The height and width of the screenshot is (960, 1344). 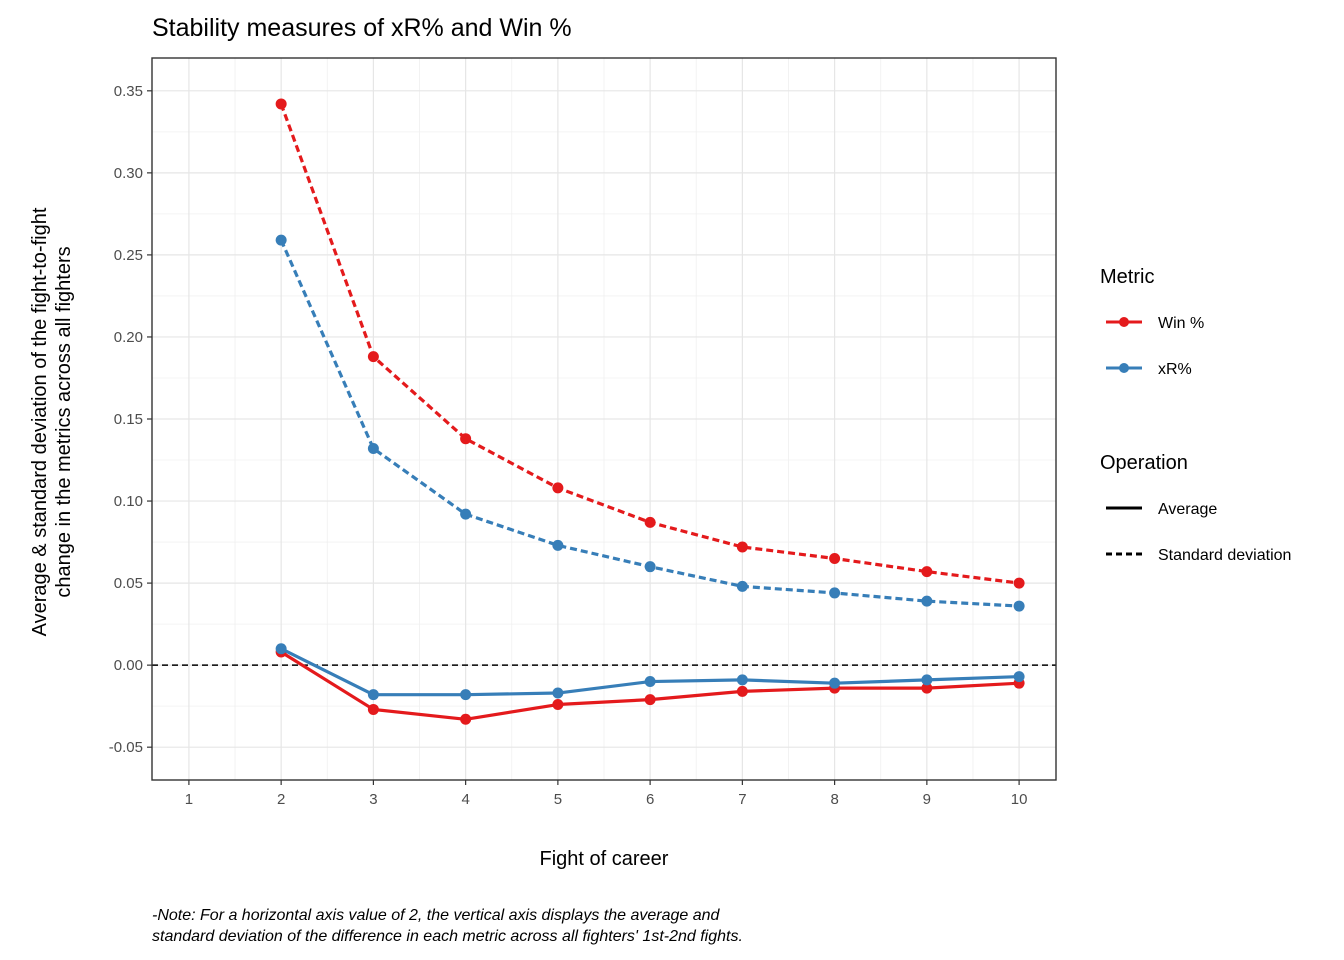 What do you see at coordinates (126, 747) in the screenshot?
I see `y-tick-label: -0.05` at bounding box center [126, 747].